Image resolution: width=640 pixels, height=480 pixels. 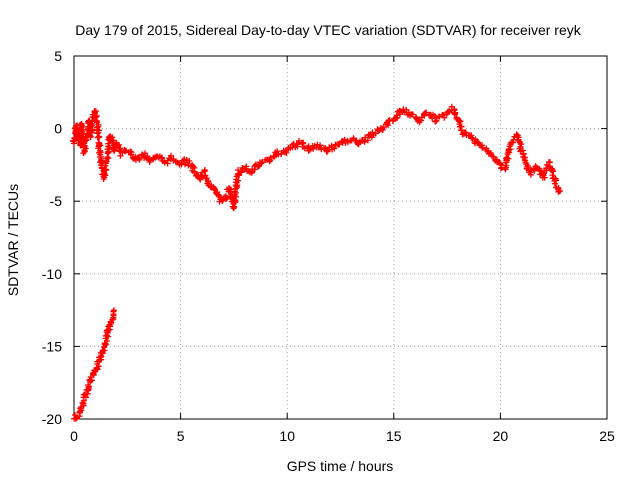 I want to click on y-tick-label: -15, so click(x=52, y=346).